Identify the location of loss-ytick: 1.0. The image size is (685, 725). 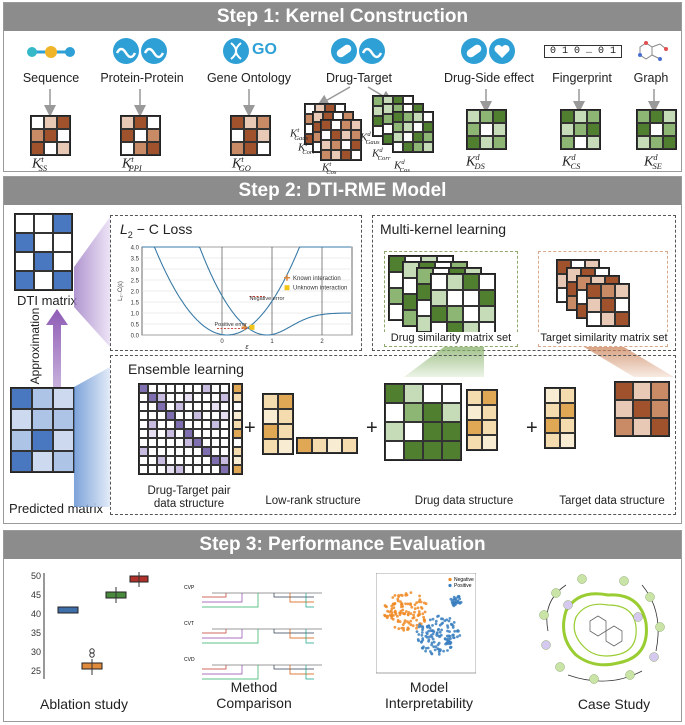
(135, 315).